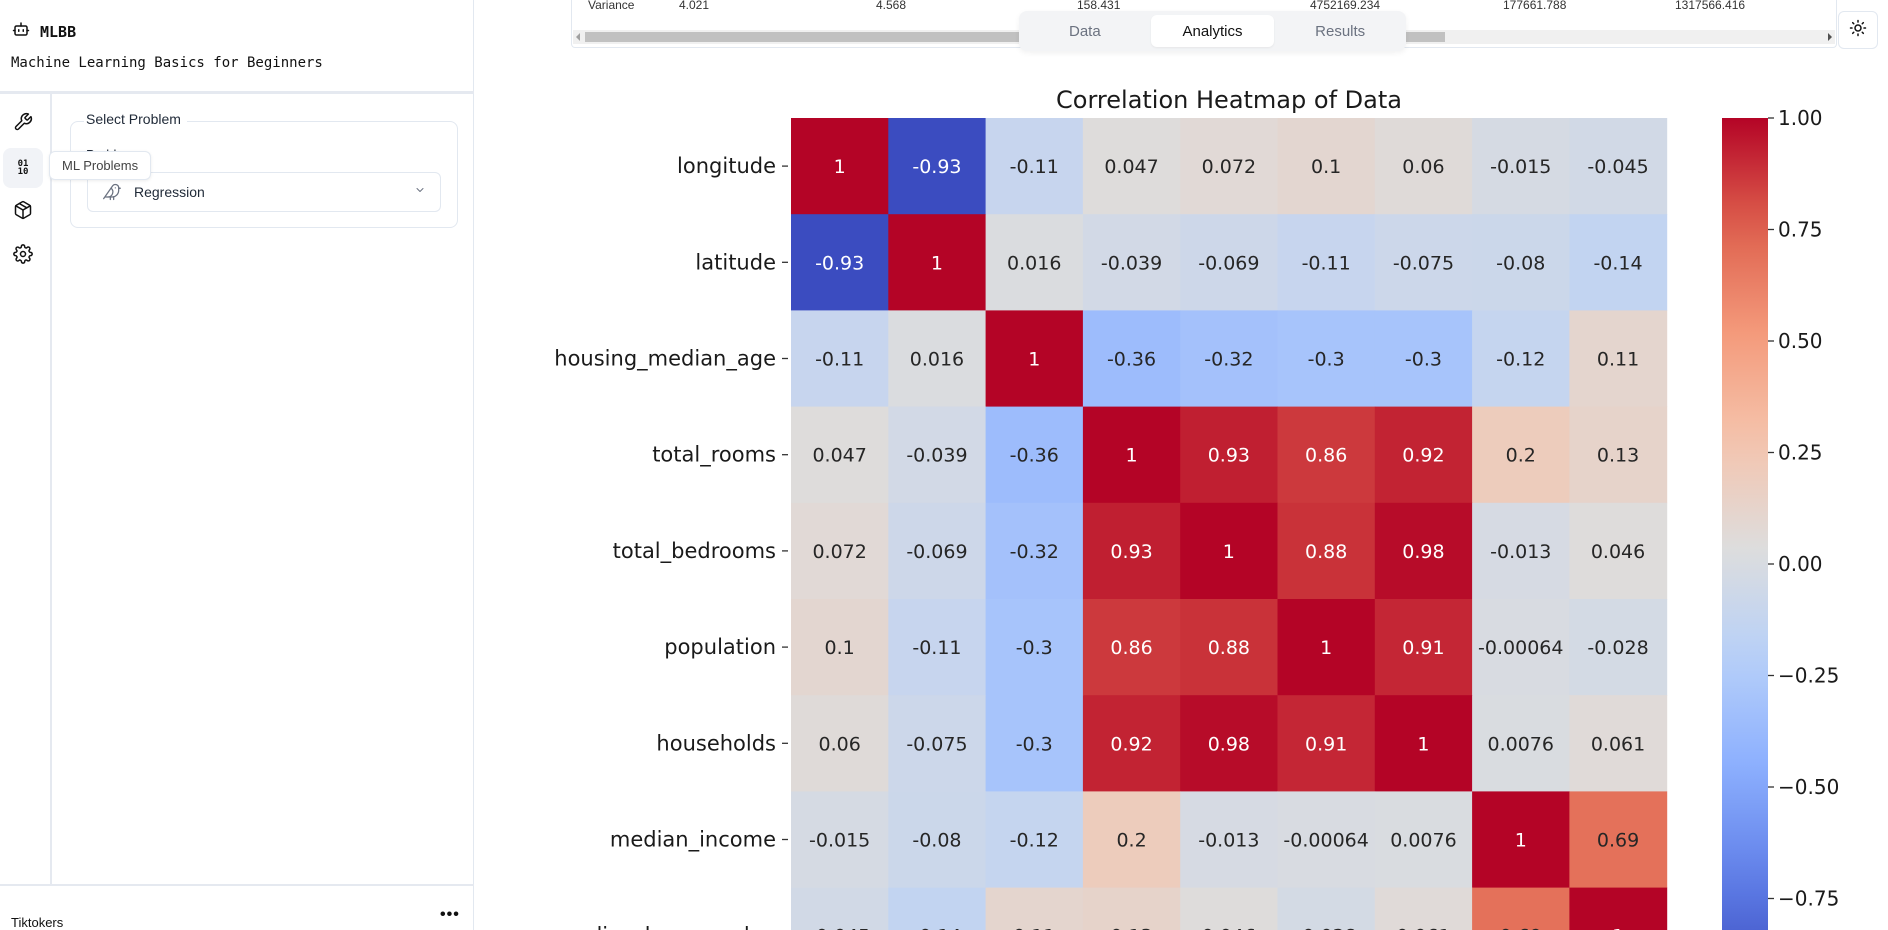 The height and width of the screenshot is (930, 1888). I want to click on icon-rail: 01 10, so click(26, 489).